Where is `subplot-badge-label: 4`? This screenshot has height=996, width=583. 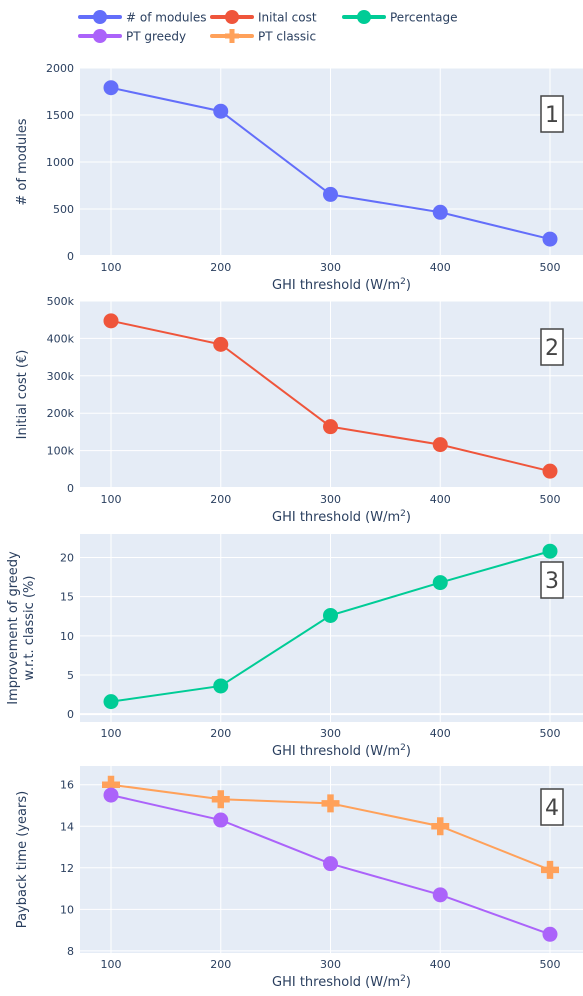 subplot-badge-label: 4 is located at coordinates (552, 808).